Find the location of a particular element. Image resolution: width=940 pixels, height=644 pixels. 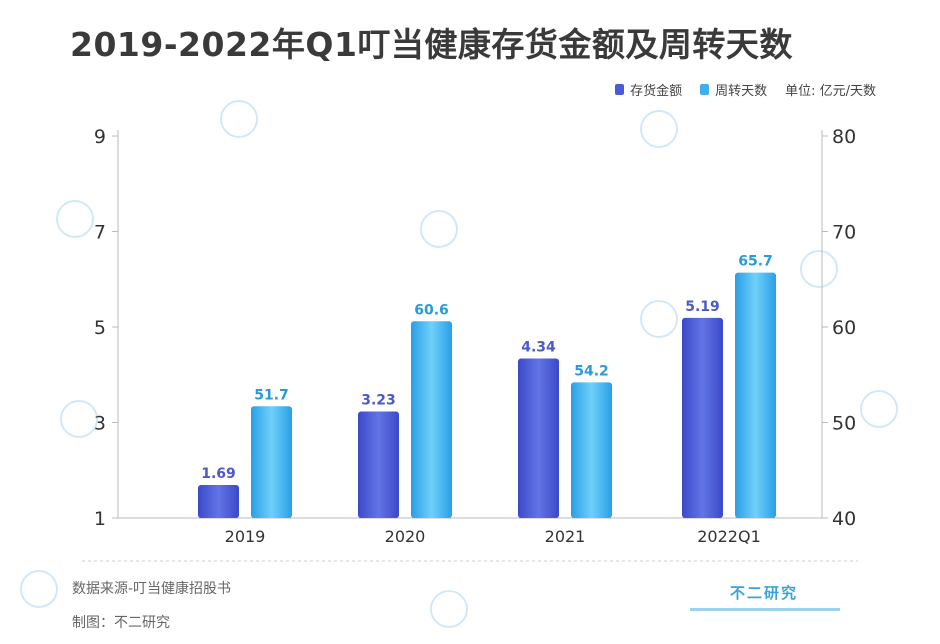

right-axis-tick-label: 80 is located at coordinates (844, 137).